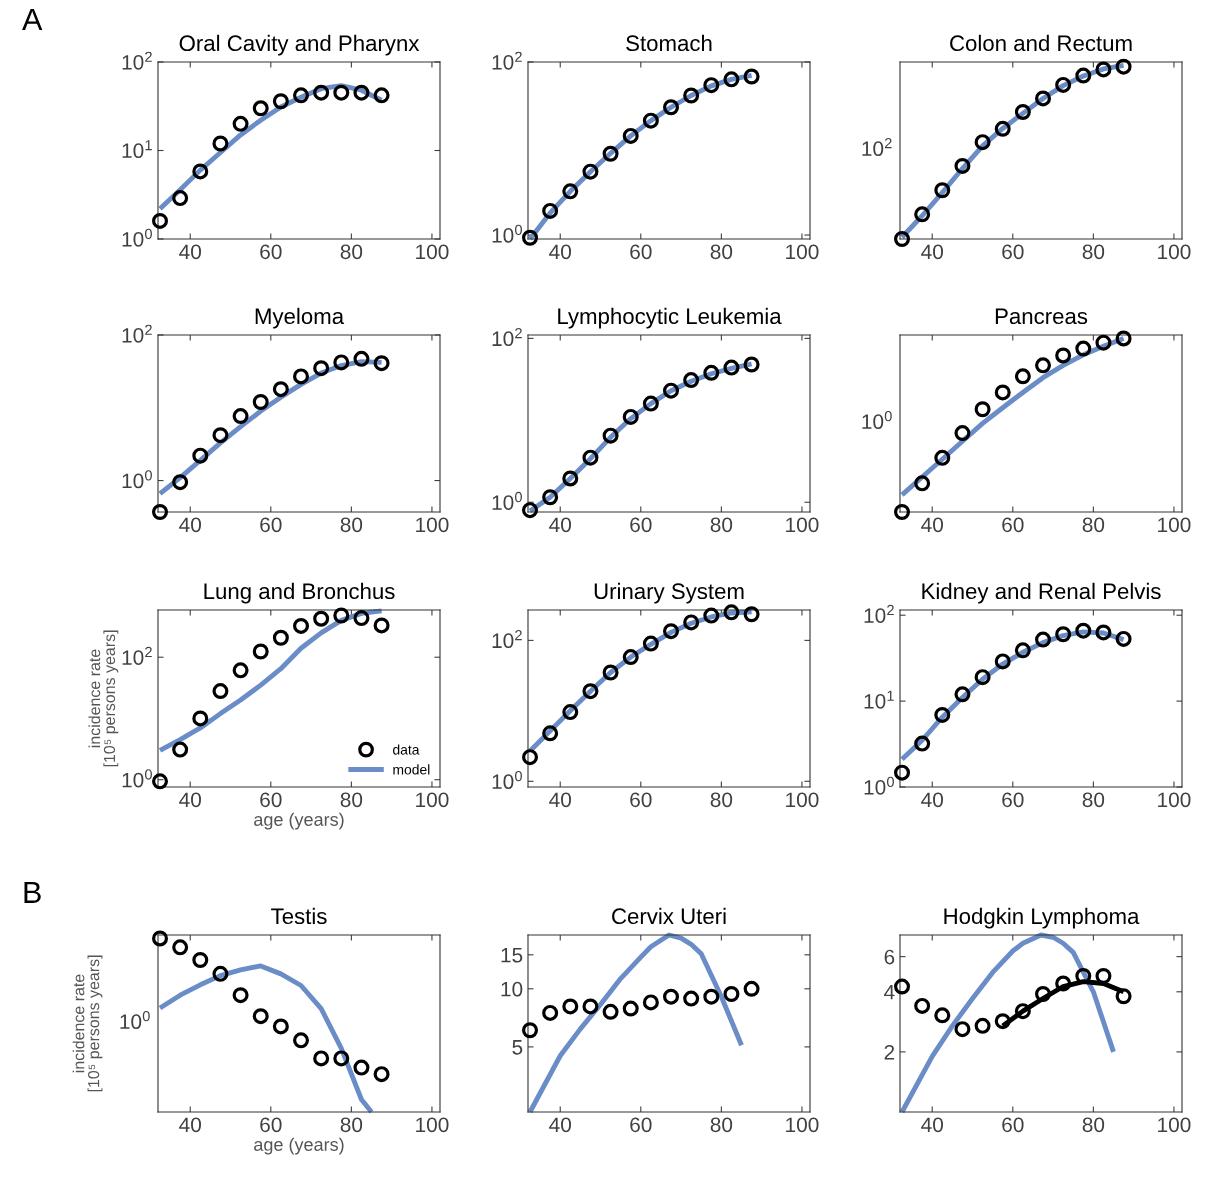  Describe the element at coordinates (411, 769) in the screenshot. I see `legend-label: model` at that location.